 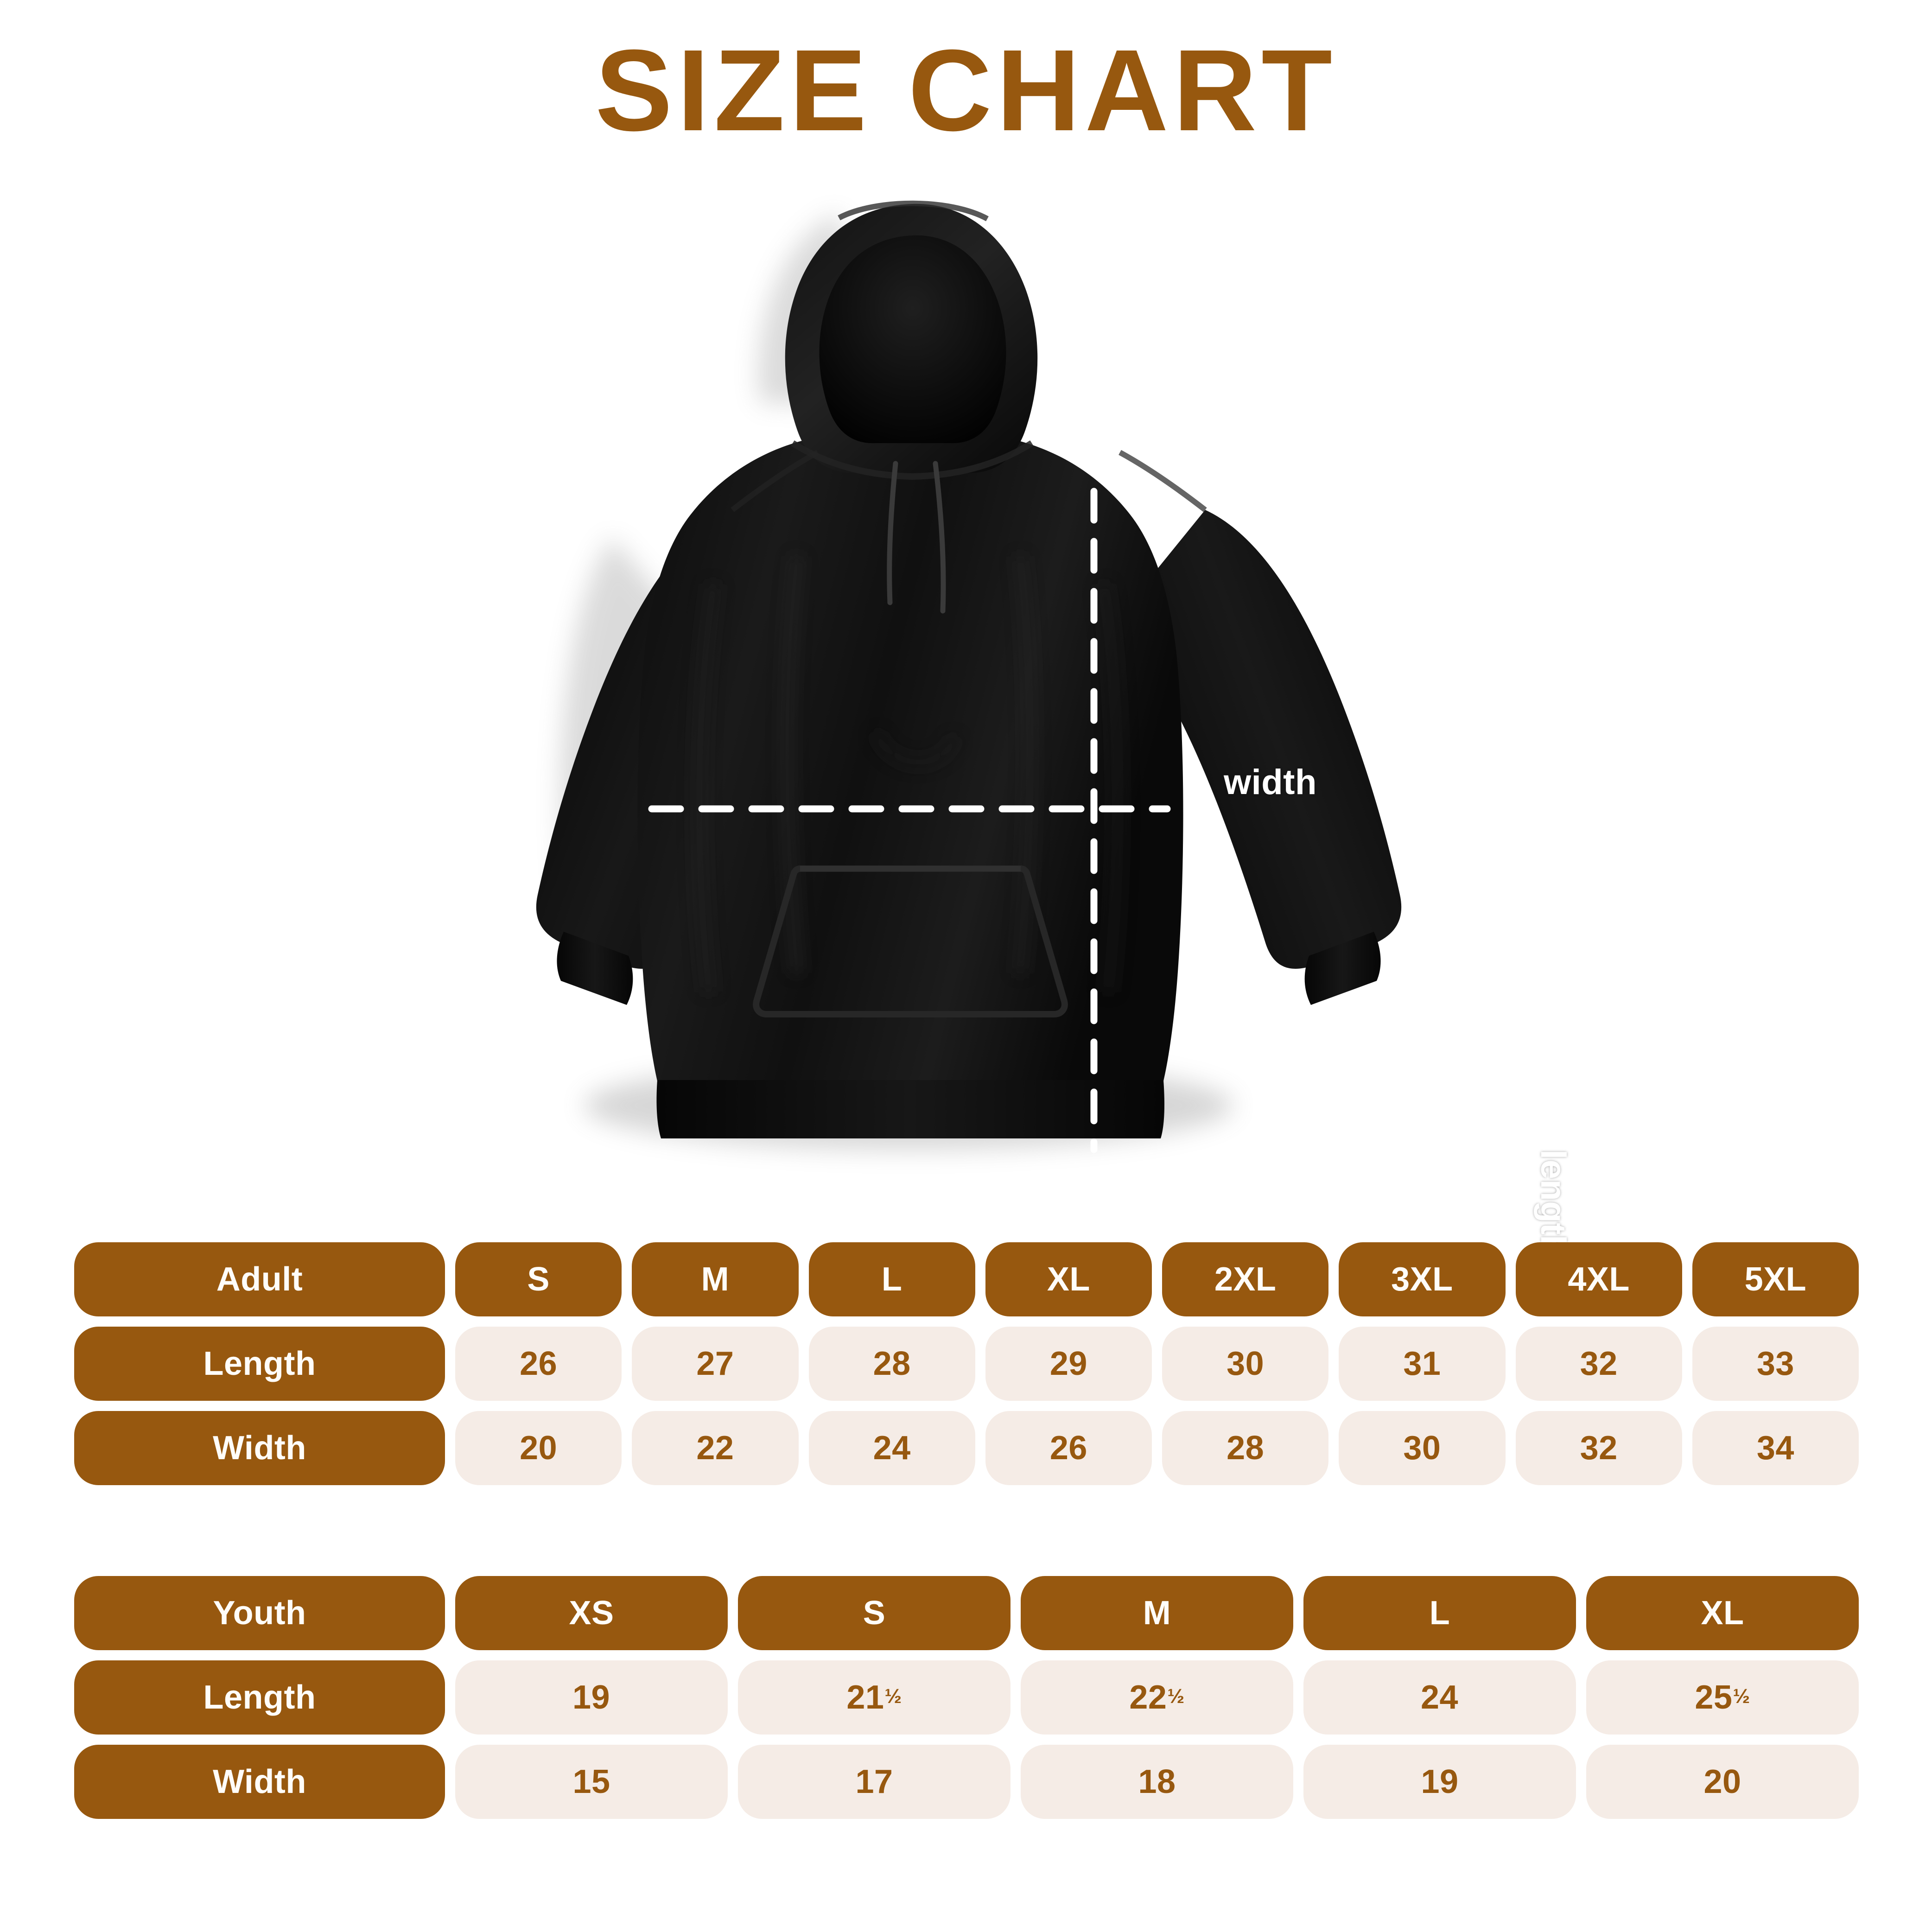 I want to click on youth-length-xs: 19, so click(x=591, y=1697).